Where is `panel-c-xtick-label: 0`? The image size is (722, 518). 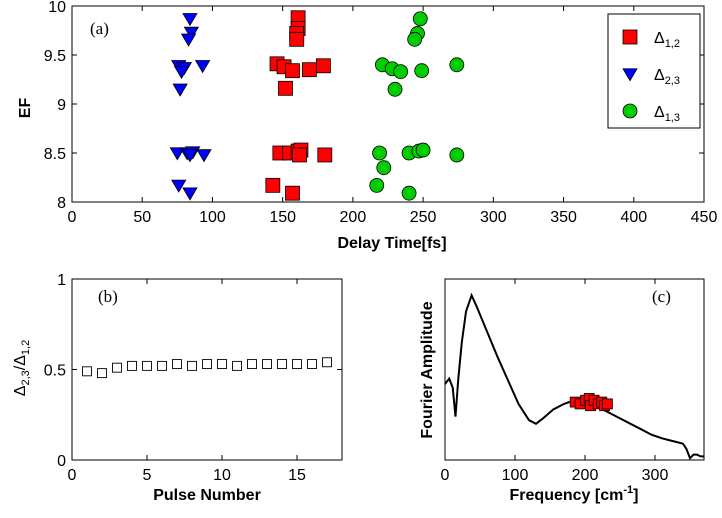
panel-c-xtick-label: 0 is located at coordinates (445, 475).